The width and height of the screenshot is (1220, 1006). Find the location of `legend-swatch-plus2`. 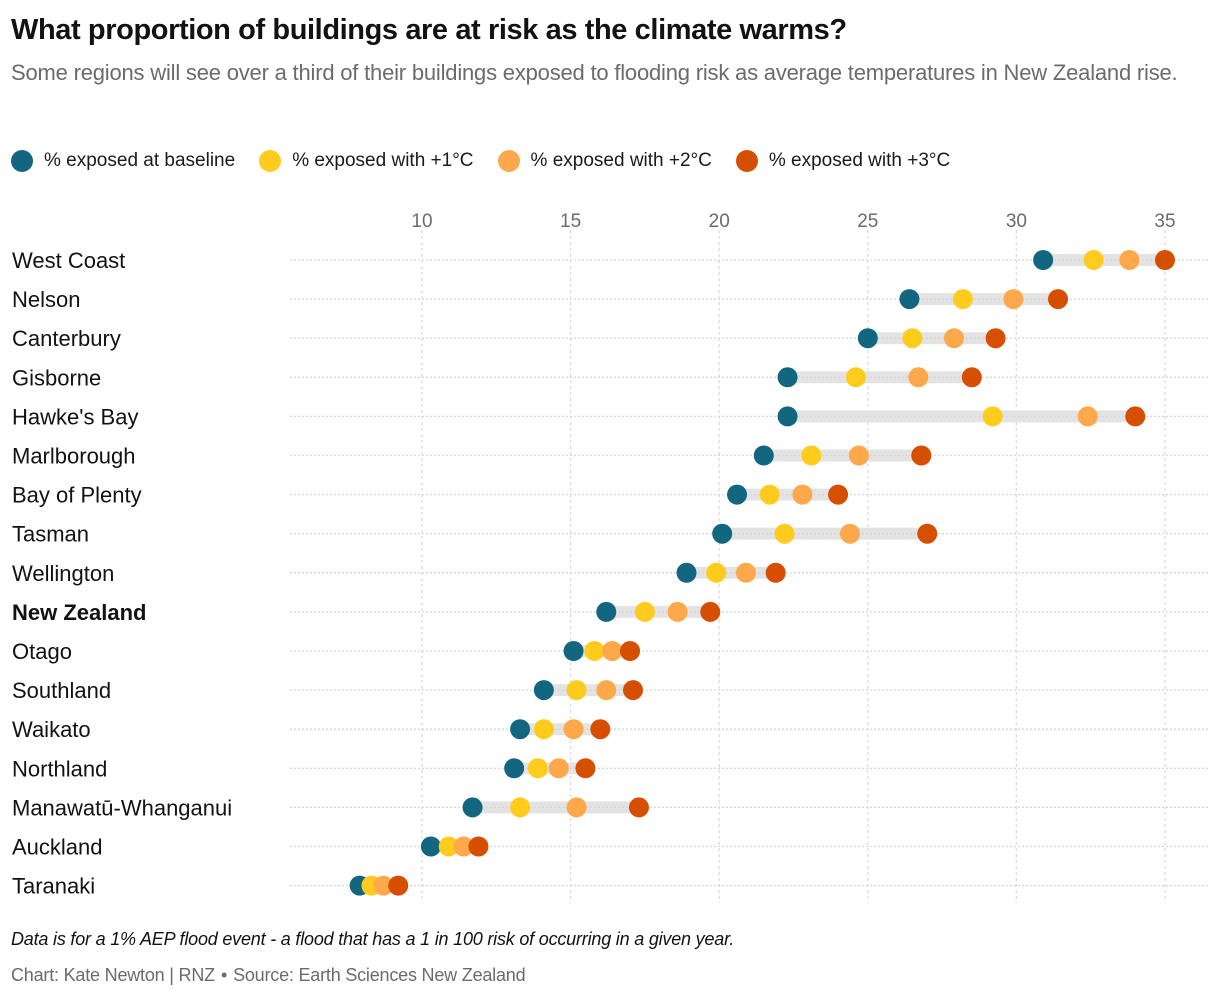

legend-swatch-plus2 is located at coordinates (508, 161).